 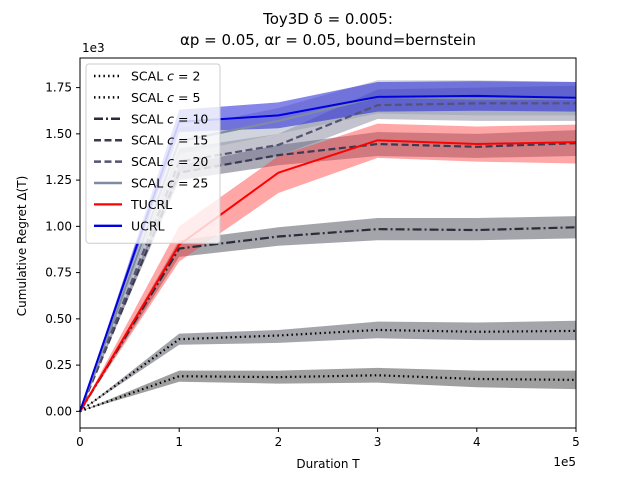 I want to click on legend-label-7: UCRL, so click(x=148, y=225).